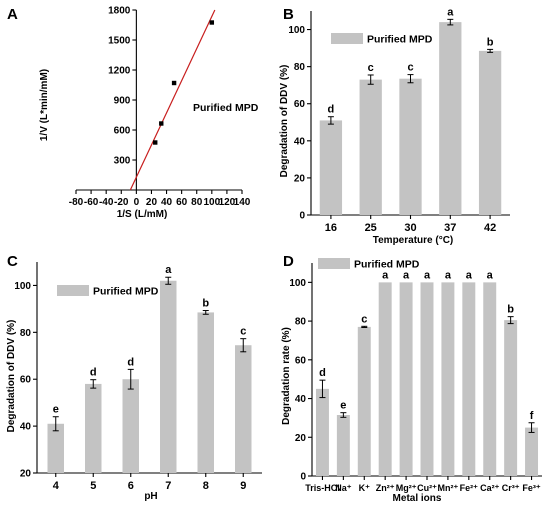 This screenshot has width=550, height=507. What do you see at coordinates (242, 202) in the screenshot?
I see `x-tick-label: 140` at bounding box center [242, 202].